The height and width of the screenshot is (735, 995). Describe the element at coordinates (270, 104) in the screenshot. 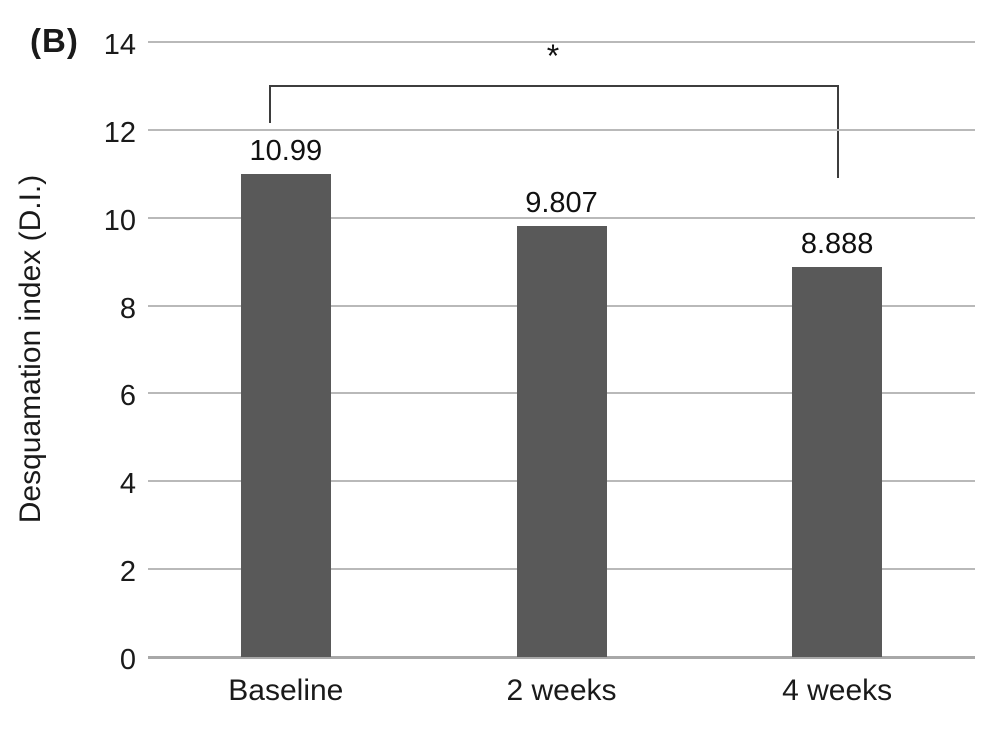

I see `significance-bracket-left-leg` at that location.